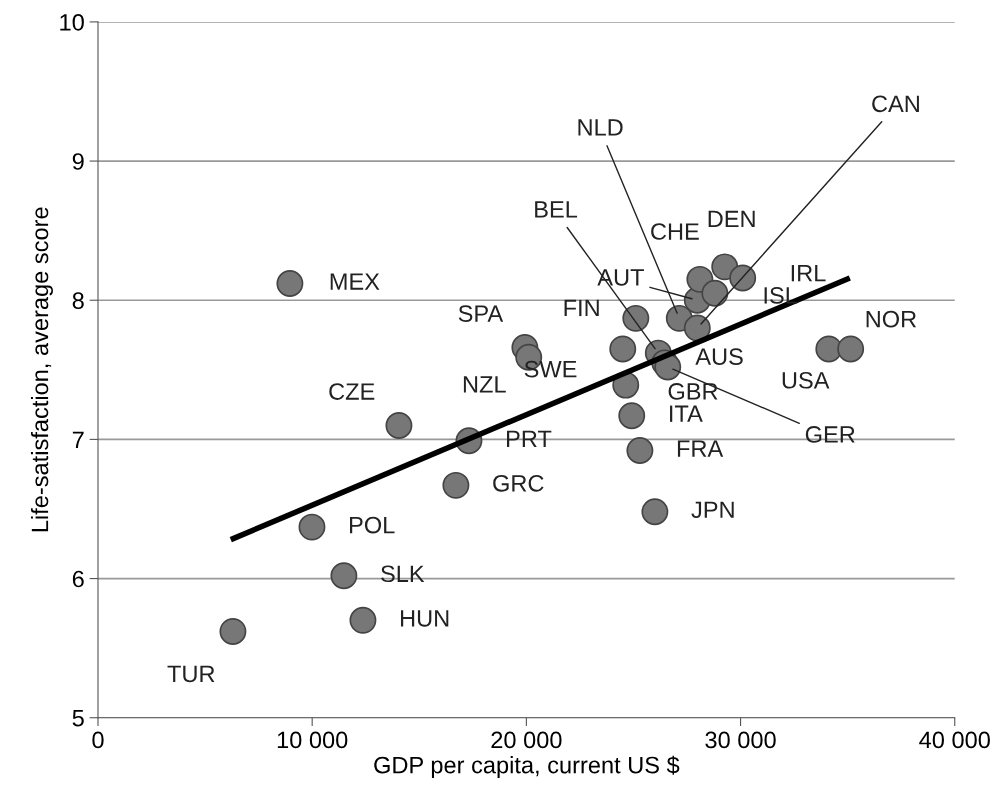 This screenshot has width=1005, height=811. I want to click on y-tick-label: 10, so click(72, 22).